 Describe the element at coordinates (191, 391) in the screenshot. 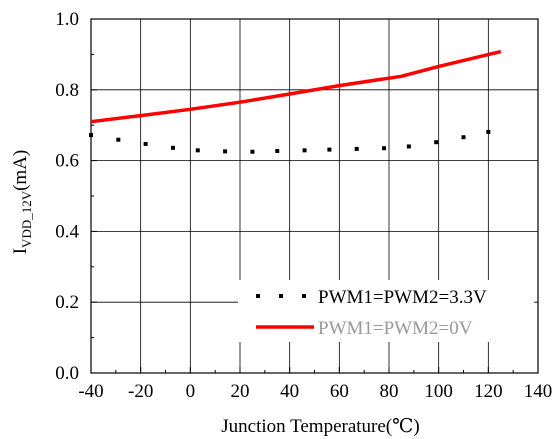

I see `x-tick-label: 0` at that location.